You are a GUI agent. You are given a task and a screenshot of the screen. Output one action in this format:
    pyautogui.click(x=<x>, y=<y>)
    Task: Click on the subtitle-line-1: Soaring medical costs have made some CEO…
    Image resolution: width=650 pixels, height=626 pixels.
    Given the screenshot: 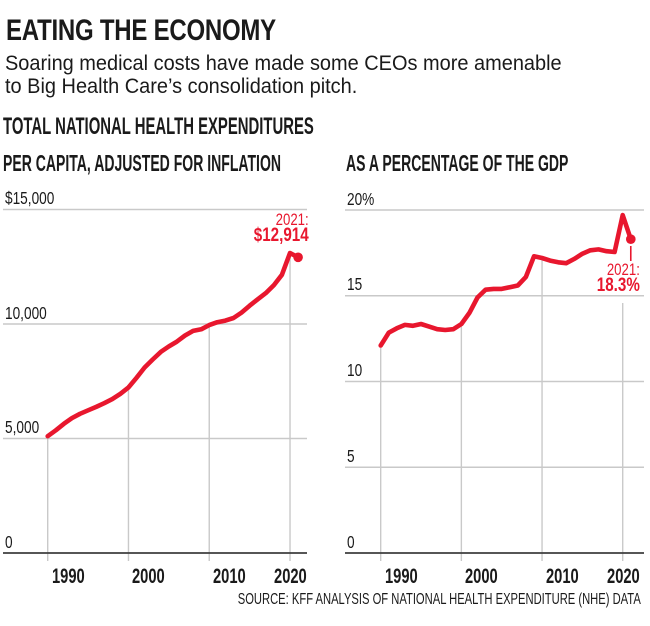 What is the action you would take?
    pyautogui.click(x=283, y=63)
    